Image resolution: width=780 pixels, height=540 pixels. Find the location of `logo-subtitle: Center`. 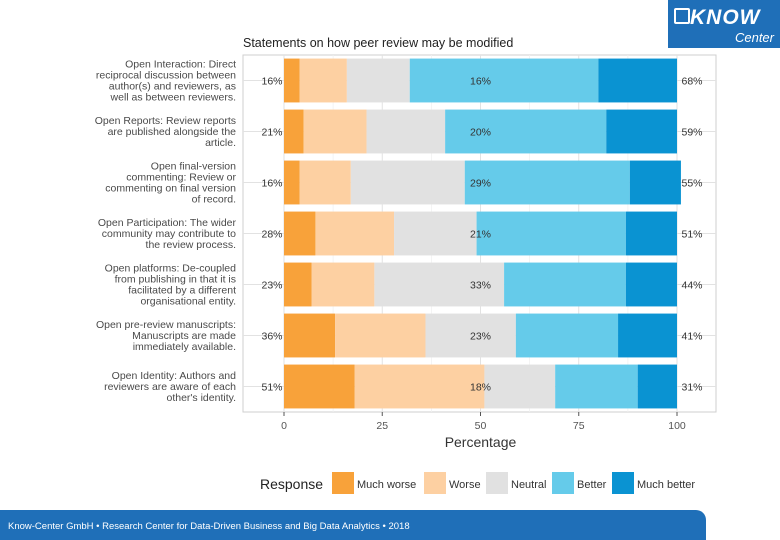

logo-subtitle: Center is located at coordinates (754, 37).